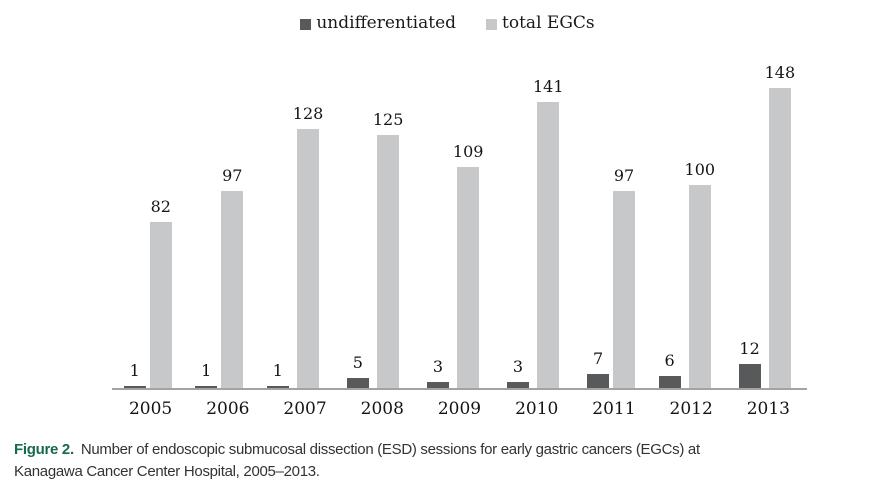 The image size is (895, 501). Describe the element at coordinates (44, 449) in the screenshot. I see `figure-caption-label: Figure 2.` at that location.